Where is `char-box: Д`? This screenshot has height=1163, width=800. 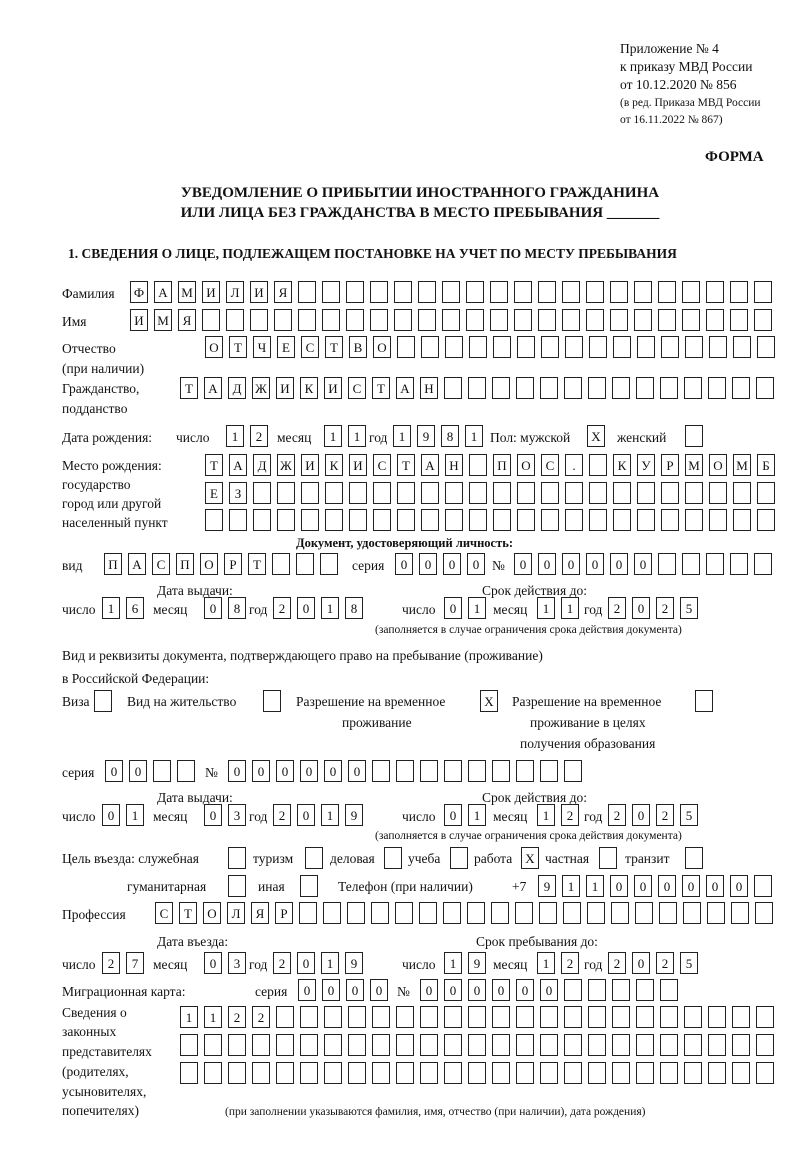 char-box: Д is located at coordinates (237, 388).